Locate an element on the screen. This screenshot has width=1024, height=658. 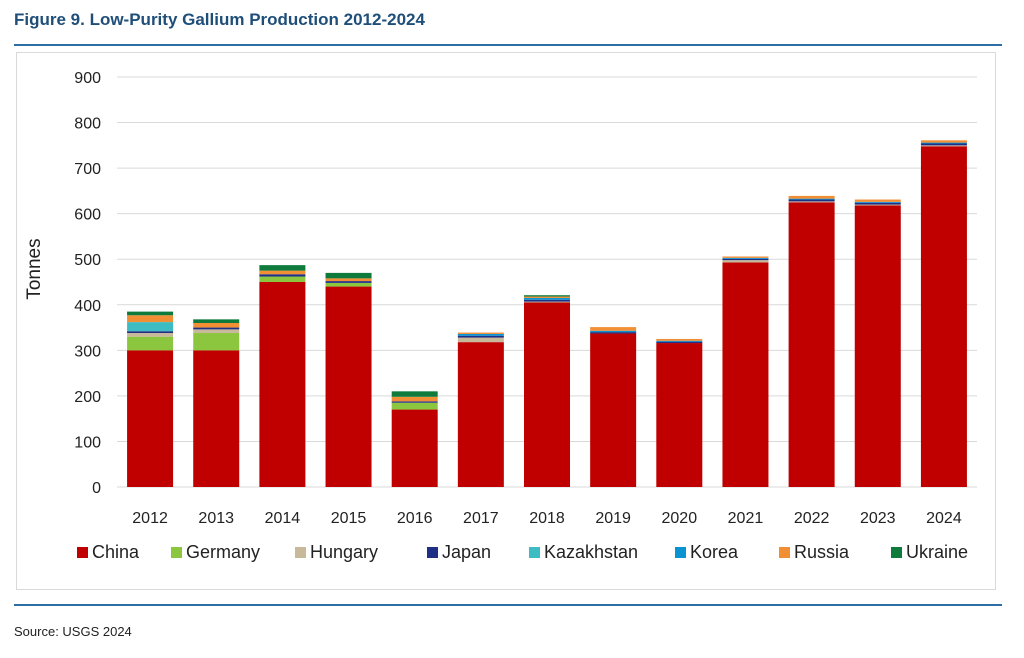
legend-swatch-japan is located at coordinates (432, 552).